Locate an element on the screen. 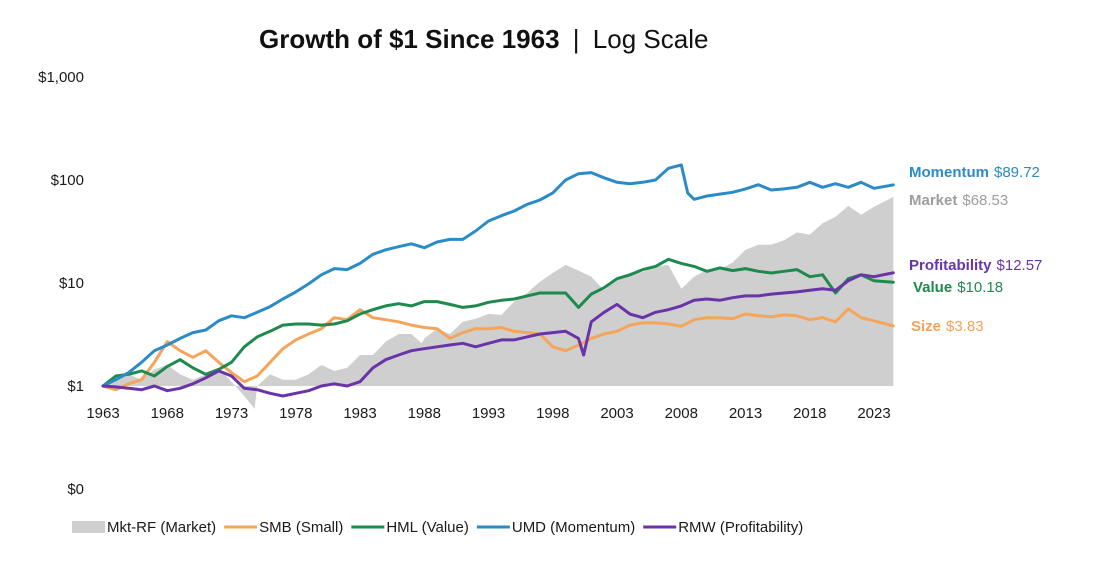 The image size is (1100, 564). end-label-value: $10.18 is located at coordinates (980, 287).